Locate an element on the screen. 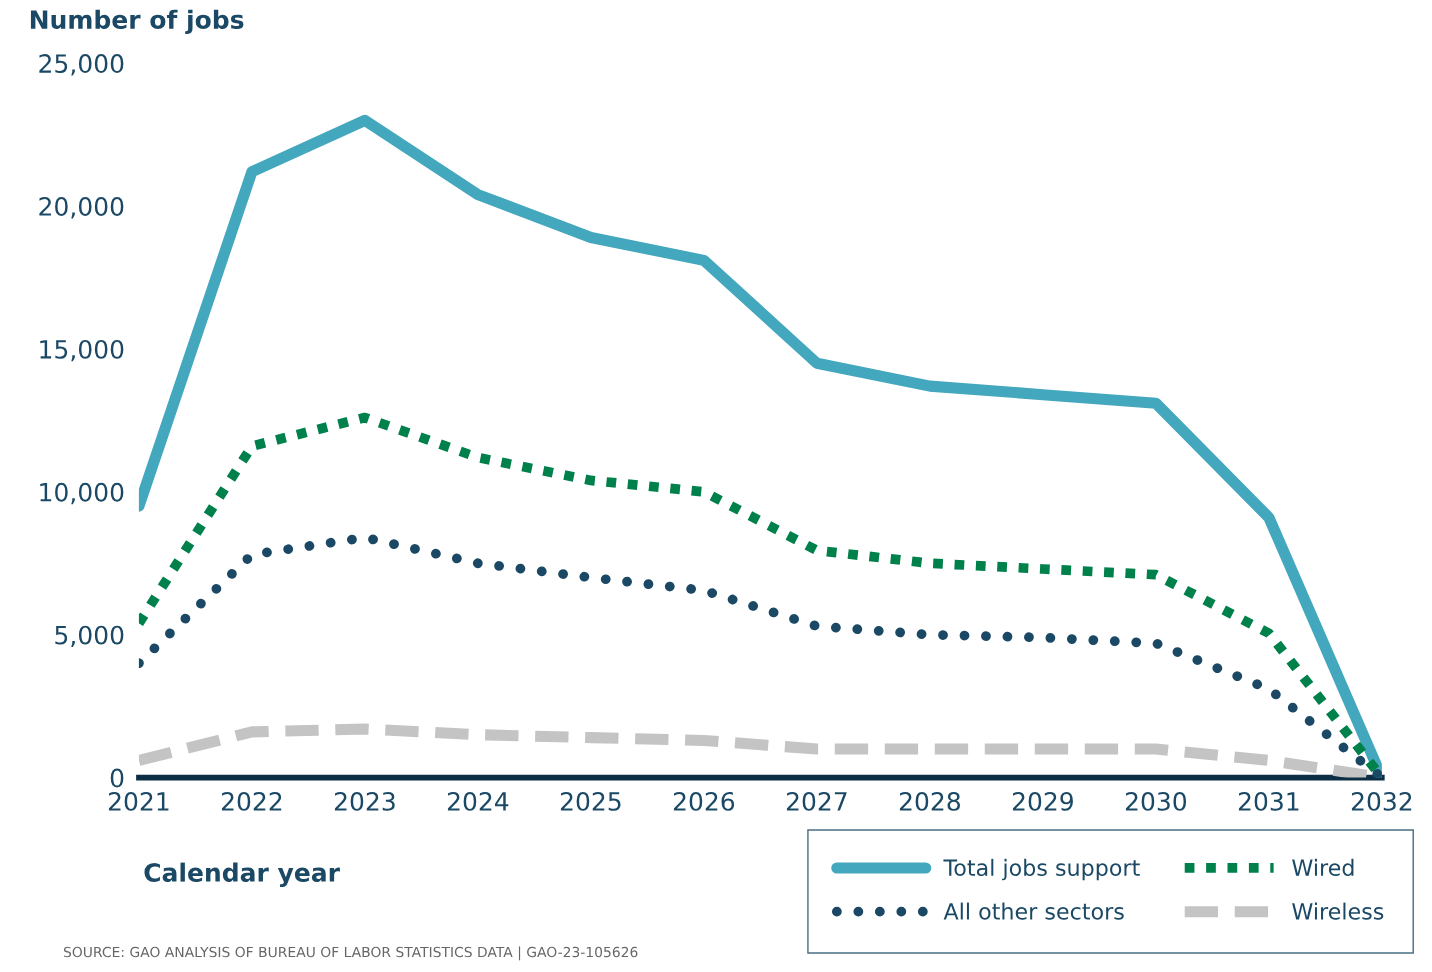 This screenshot has height=972, width=1432. x-tick-label: 2022 is located at coordinates (251, 801).